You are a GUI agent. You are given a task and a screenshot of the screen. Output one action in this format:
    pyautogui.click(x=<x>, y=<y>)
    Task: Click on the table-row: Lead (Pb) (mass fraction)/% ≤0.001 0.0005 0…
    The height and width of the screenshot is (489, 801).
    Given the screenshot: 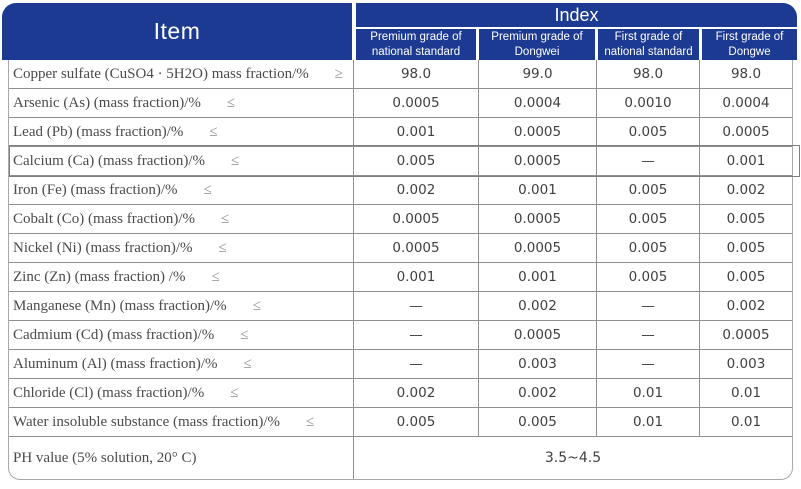 What is the action you would take?
    pyautogui.click(x=400, y=131)
    